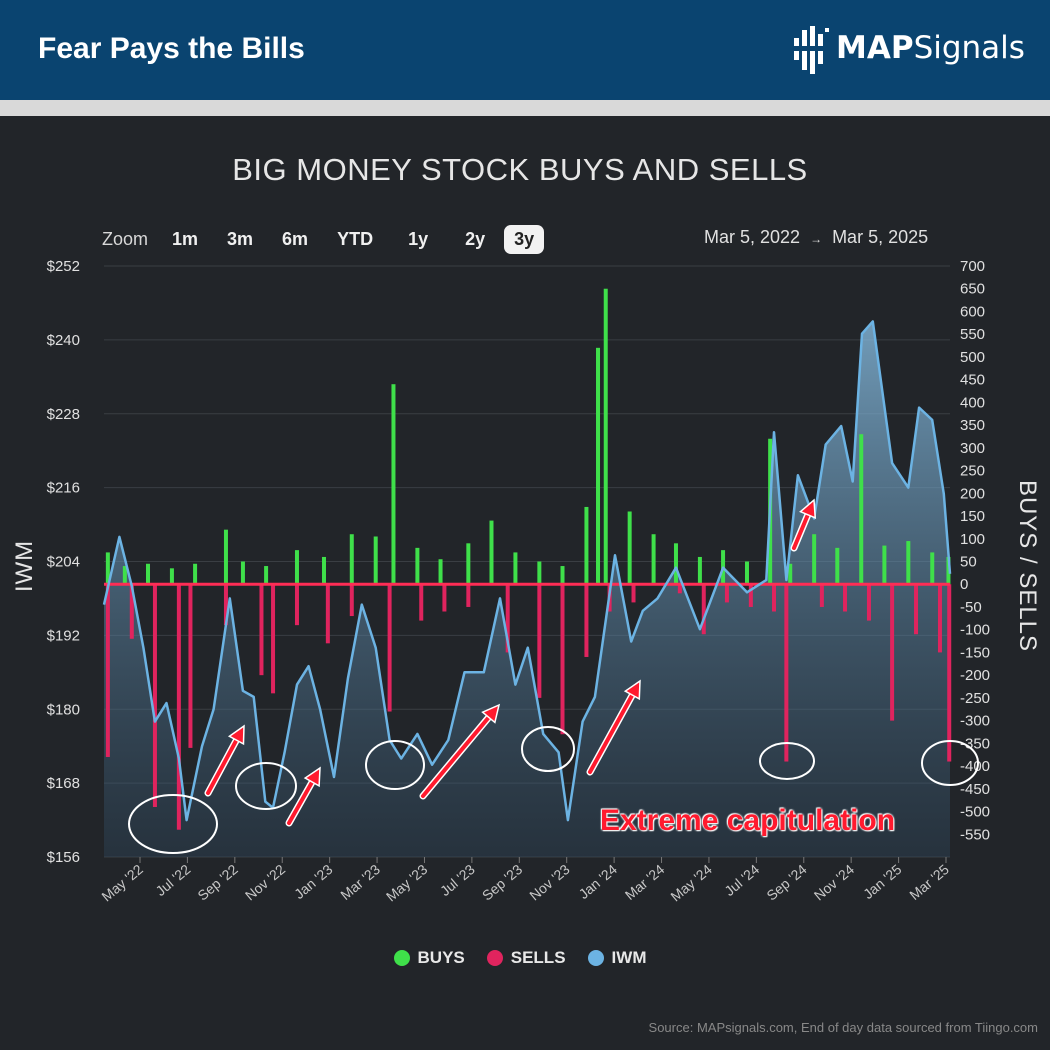 The height and width of the screenshot is (1050, 1050). Describe the element at coordinates (171, 48) in the screenshot. I see `page-title: Fear Pays the Bills` at that location.